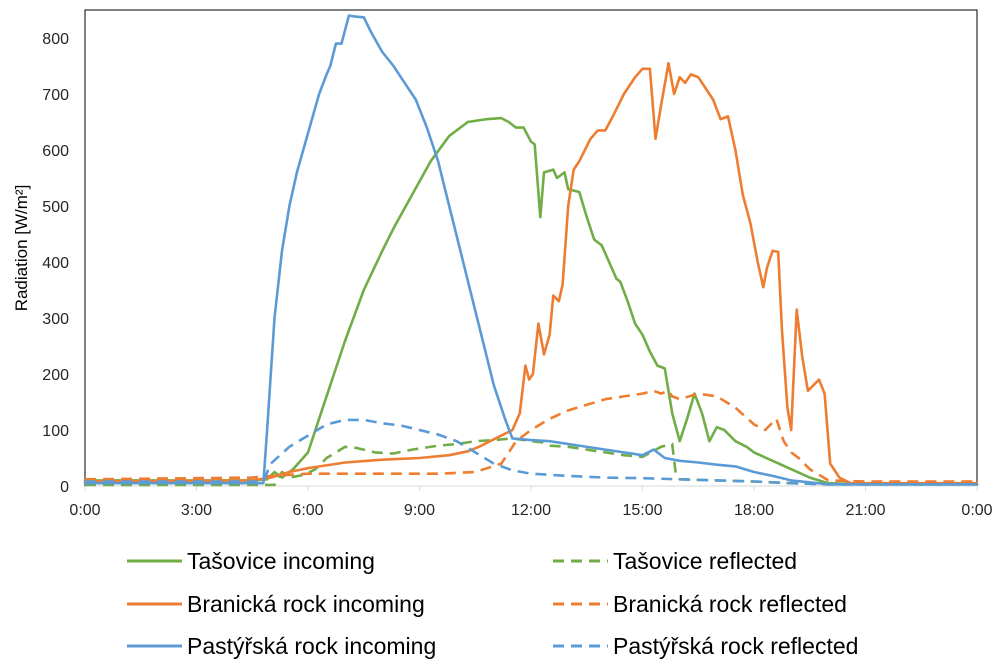 This screenshot has width=1007, height=670. What do you see at coordinates (196, 510) in the screenshot?
I see `x-tick-label: 3:00` at bounding box center [196, 510].